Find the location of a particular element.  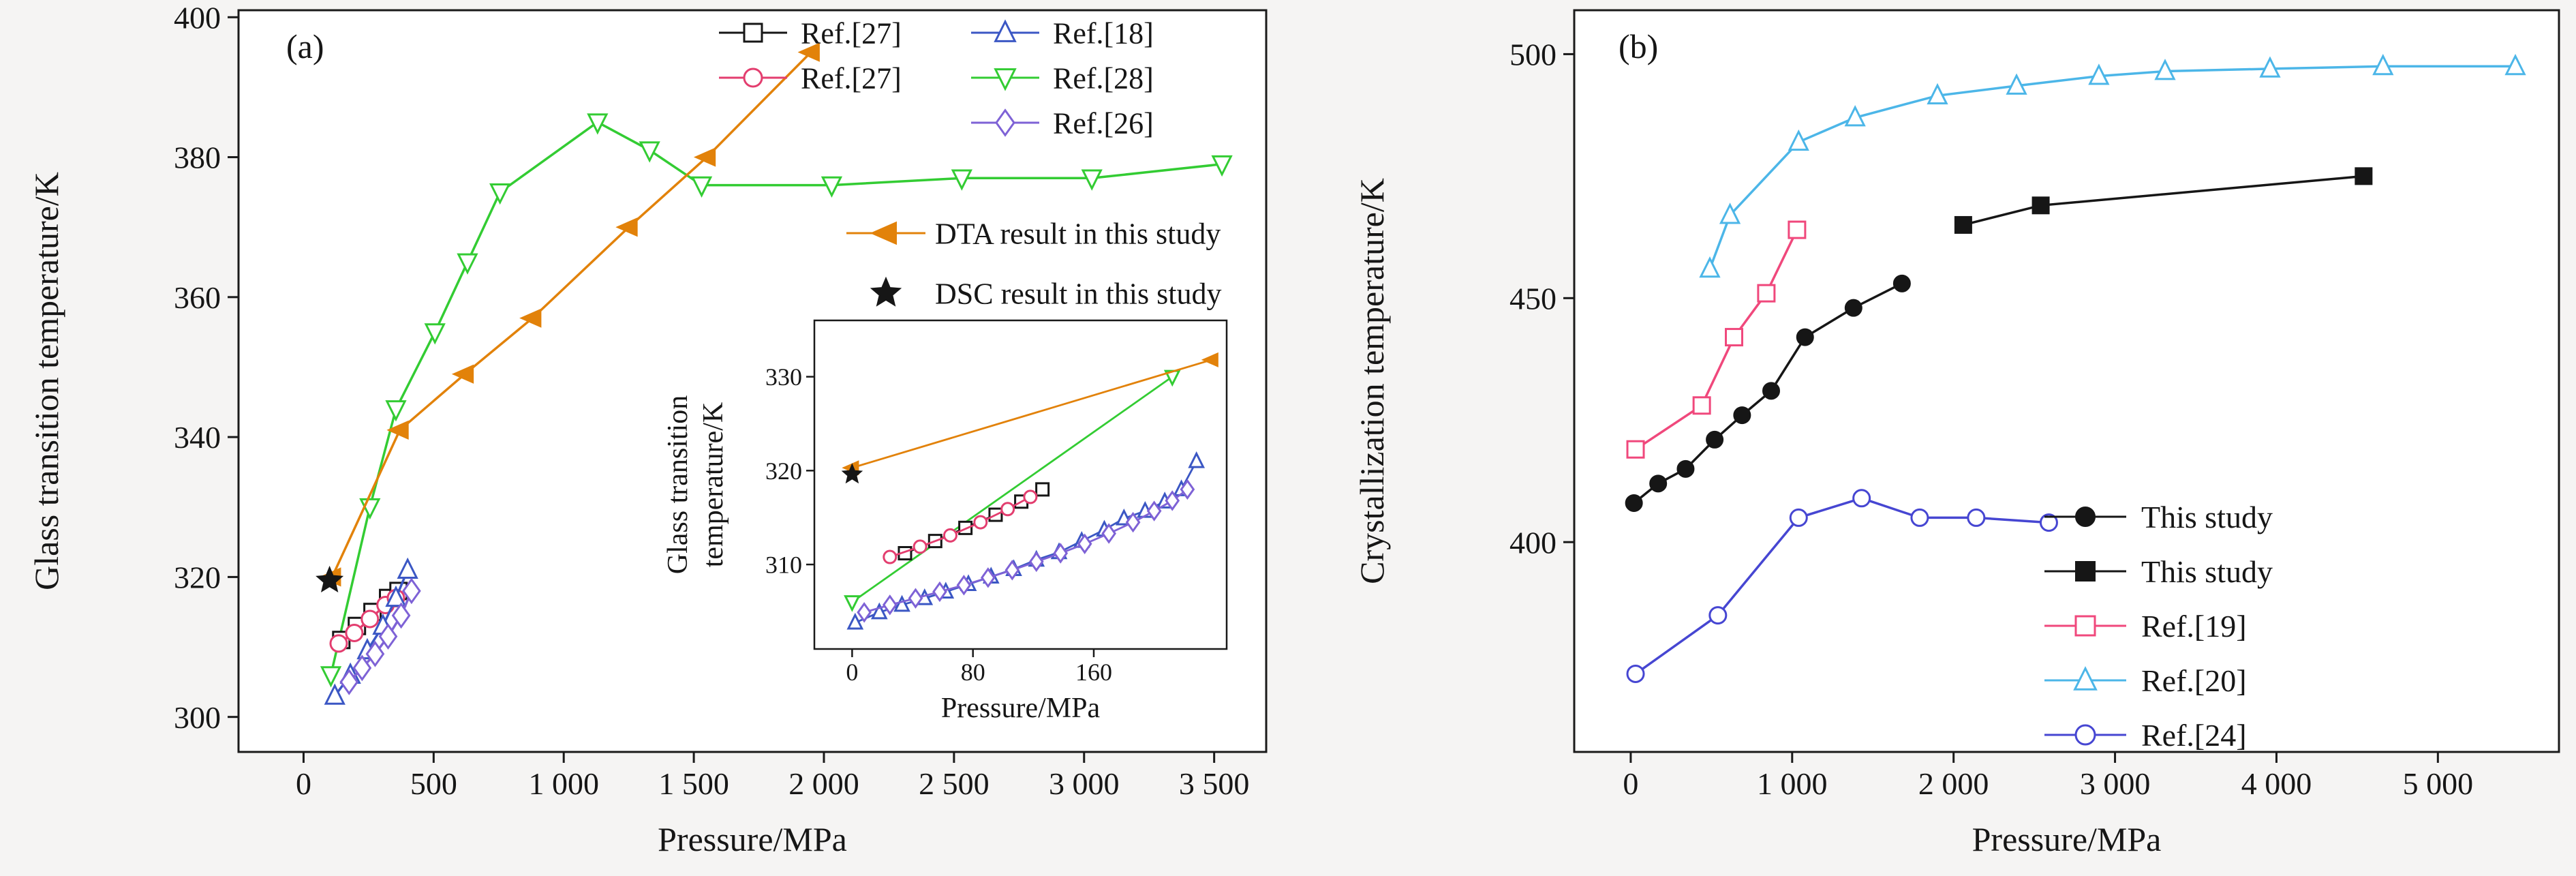

y-tick-label: 500 is located at coordinates (1533, 54).